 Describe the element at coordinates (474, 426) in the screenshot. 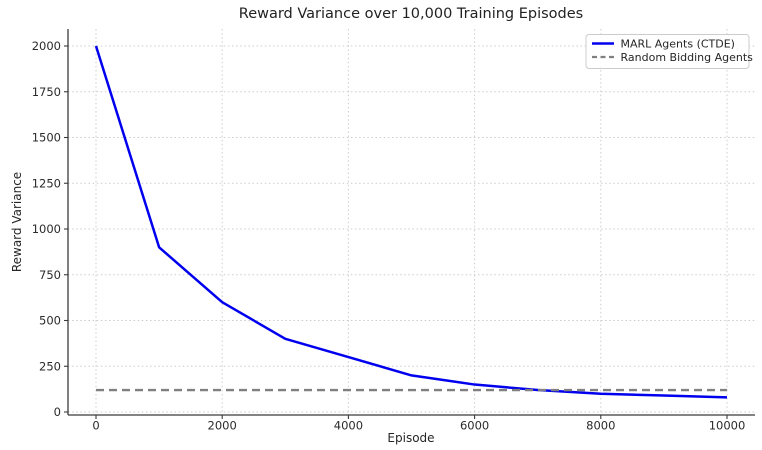

I see `x-tick-label: 6000` at that location.